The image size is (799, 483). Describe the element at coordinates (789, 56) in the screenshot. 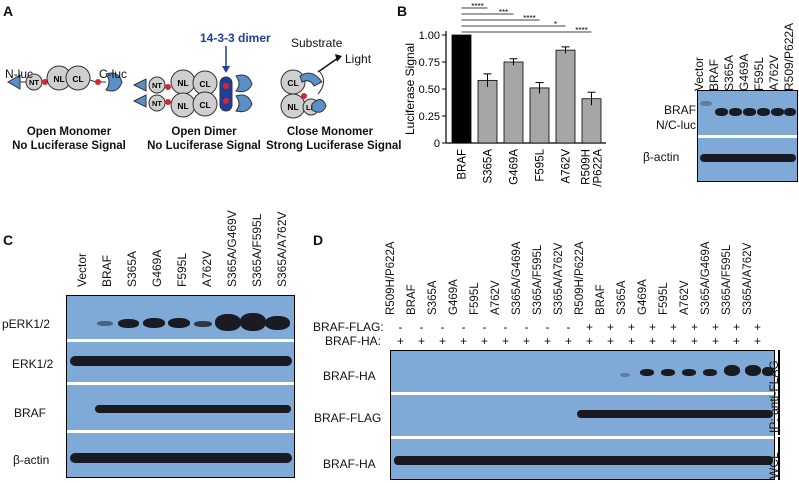

I see `lane-label: R509/P622A` at that location.